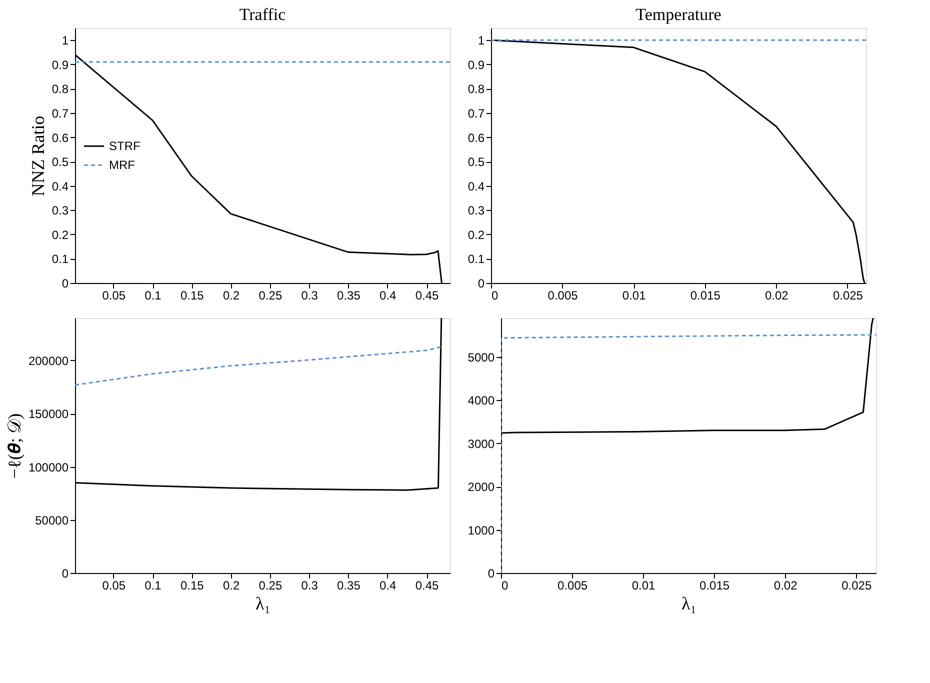 Image resolution: width=930 pixels, height=683 pixels. What do you see at coordinates (259, 366) in the screenshot?
I see `line-series` at bounding box center [259, 366].